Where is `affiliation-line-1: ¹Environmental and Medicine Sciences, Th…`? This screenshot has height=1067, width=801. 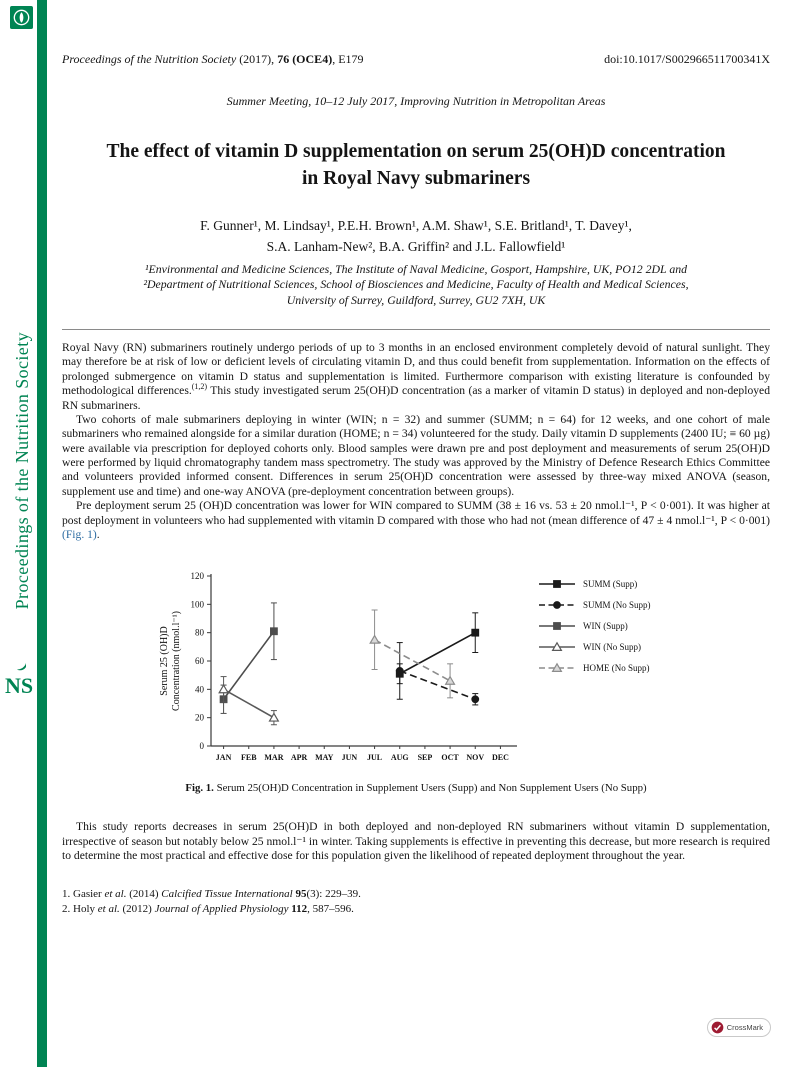 affiliation-line-1: ¹Environmental and Medicine Sciences, Th… is located at coordinates (416, 268).